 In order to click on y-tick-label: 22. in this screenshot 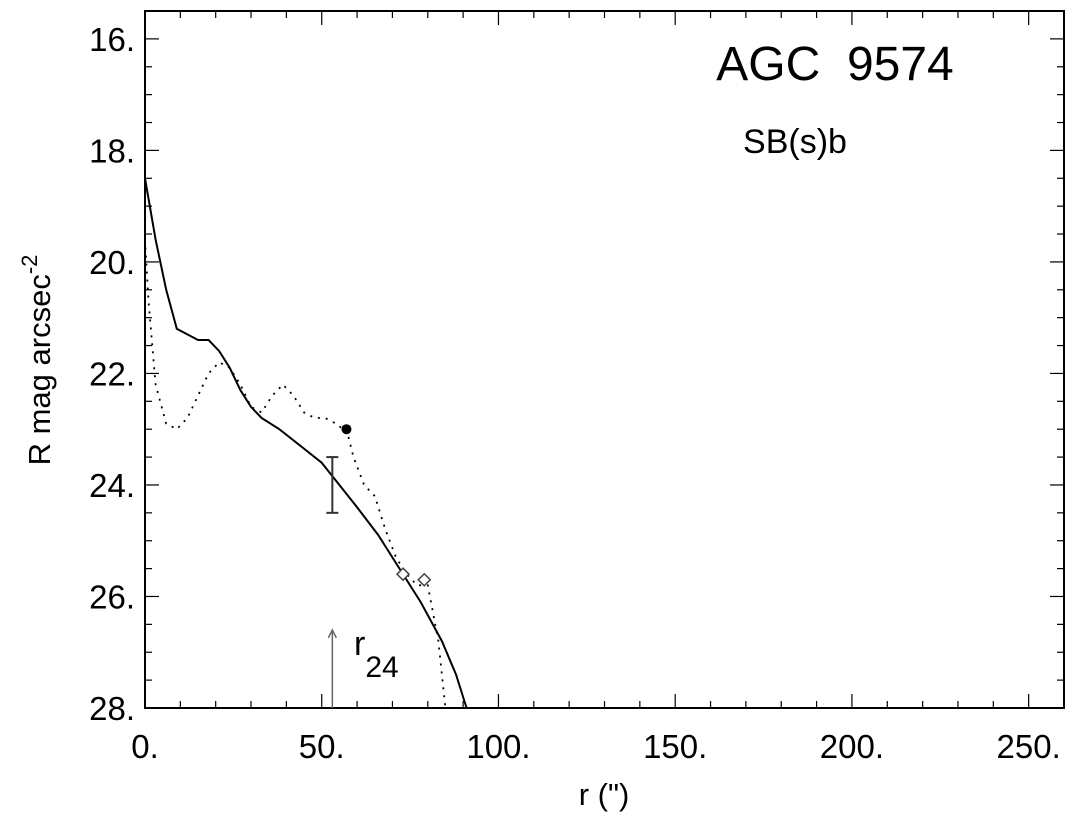, I will do `click(112, 373)`.